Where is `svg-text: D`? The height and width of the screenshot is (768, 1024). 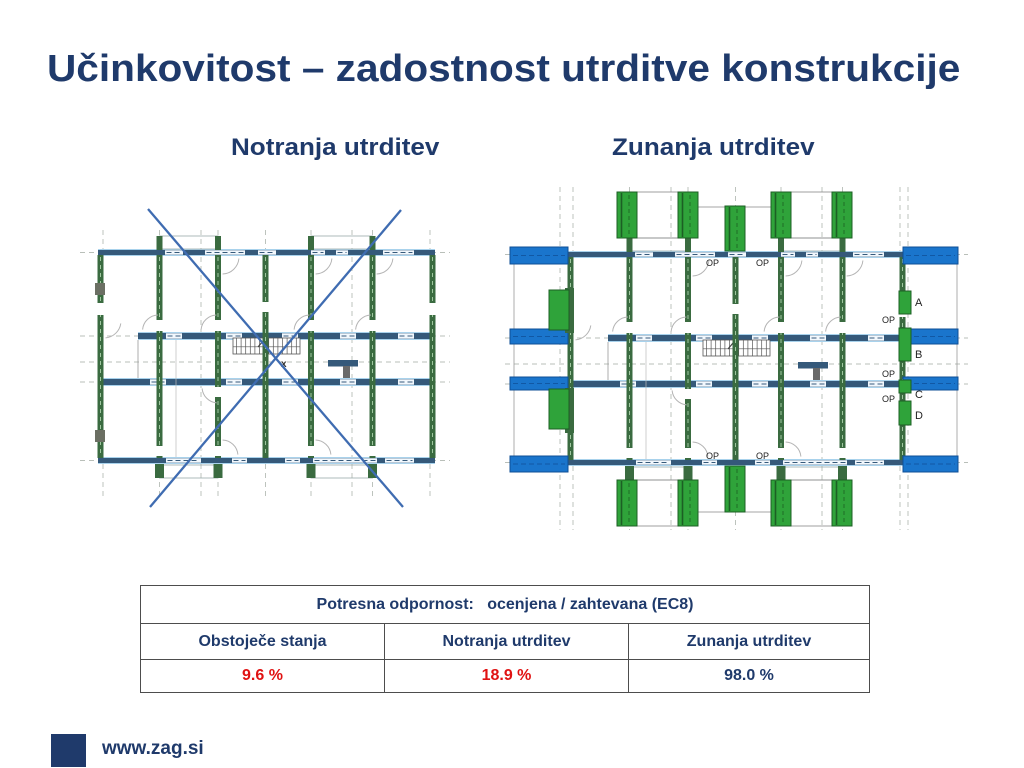
svg-text: D is located at coordinates (919, 416).